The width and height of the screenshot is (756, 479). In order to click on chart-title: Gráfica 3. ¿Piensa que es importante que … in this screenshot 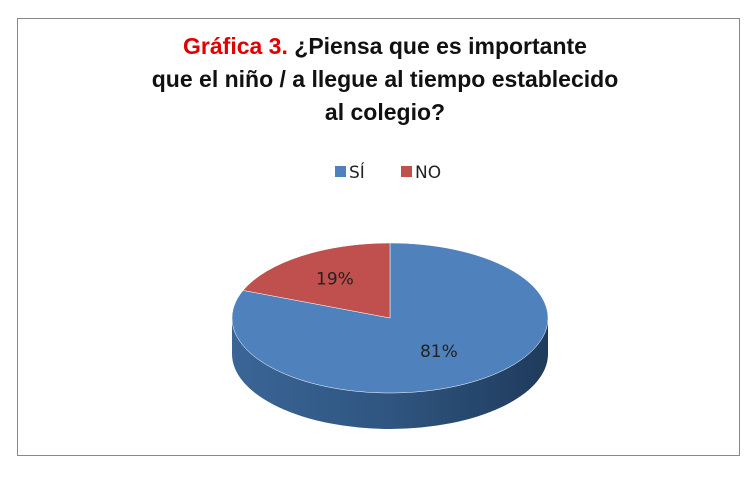, I will do `click(385, 79)`.